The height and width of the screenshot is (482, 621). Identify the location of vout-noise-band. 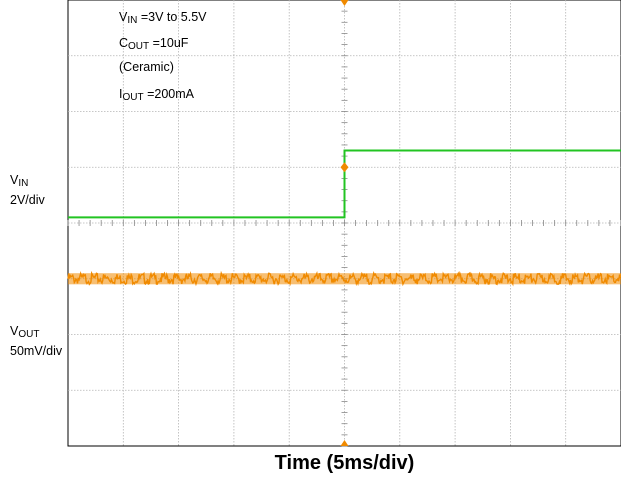
(344, 279).